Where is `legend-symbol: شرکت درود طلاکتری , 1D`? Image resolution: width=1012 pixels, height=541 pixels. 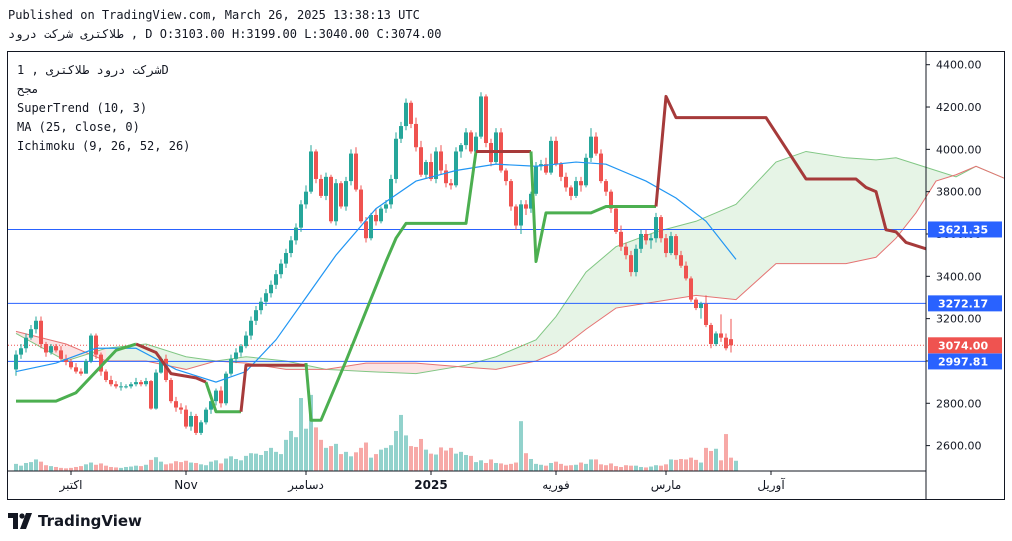
legend-symbol: شرکت درود طلاکتری , 1D is located at coordinates (93, 70).